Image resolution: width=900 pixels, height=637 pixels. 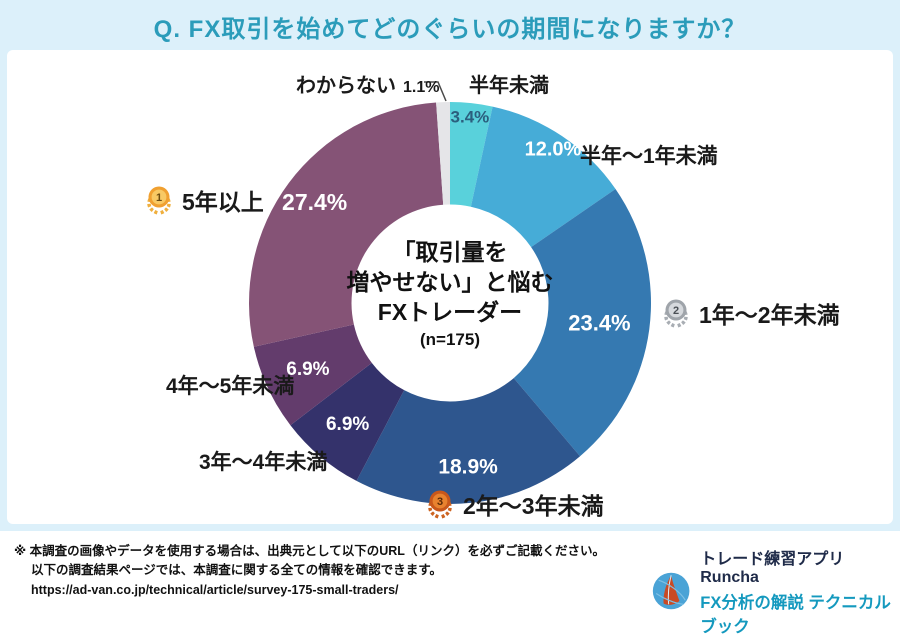 What do you see at coordinates (676, 311) in the screenshot?
I see `svg-text: 2` at bounding box center [676, 311].